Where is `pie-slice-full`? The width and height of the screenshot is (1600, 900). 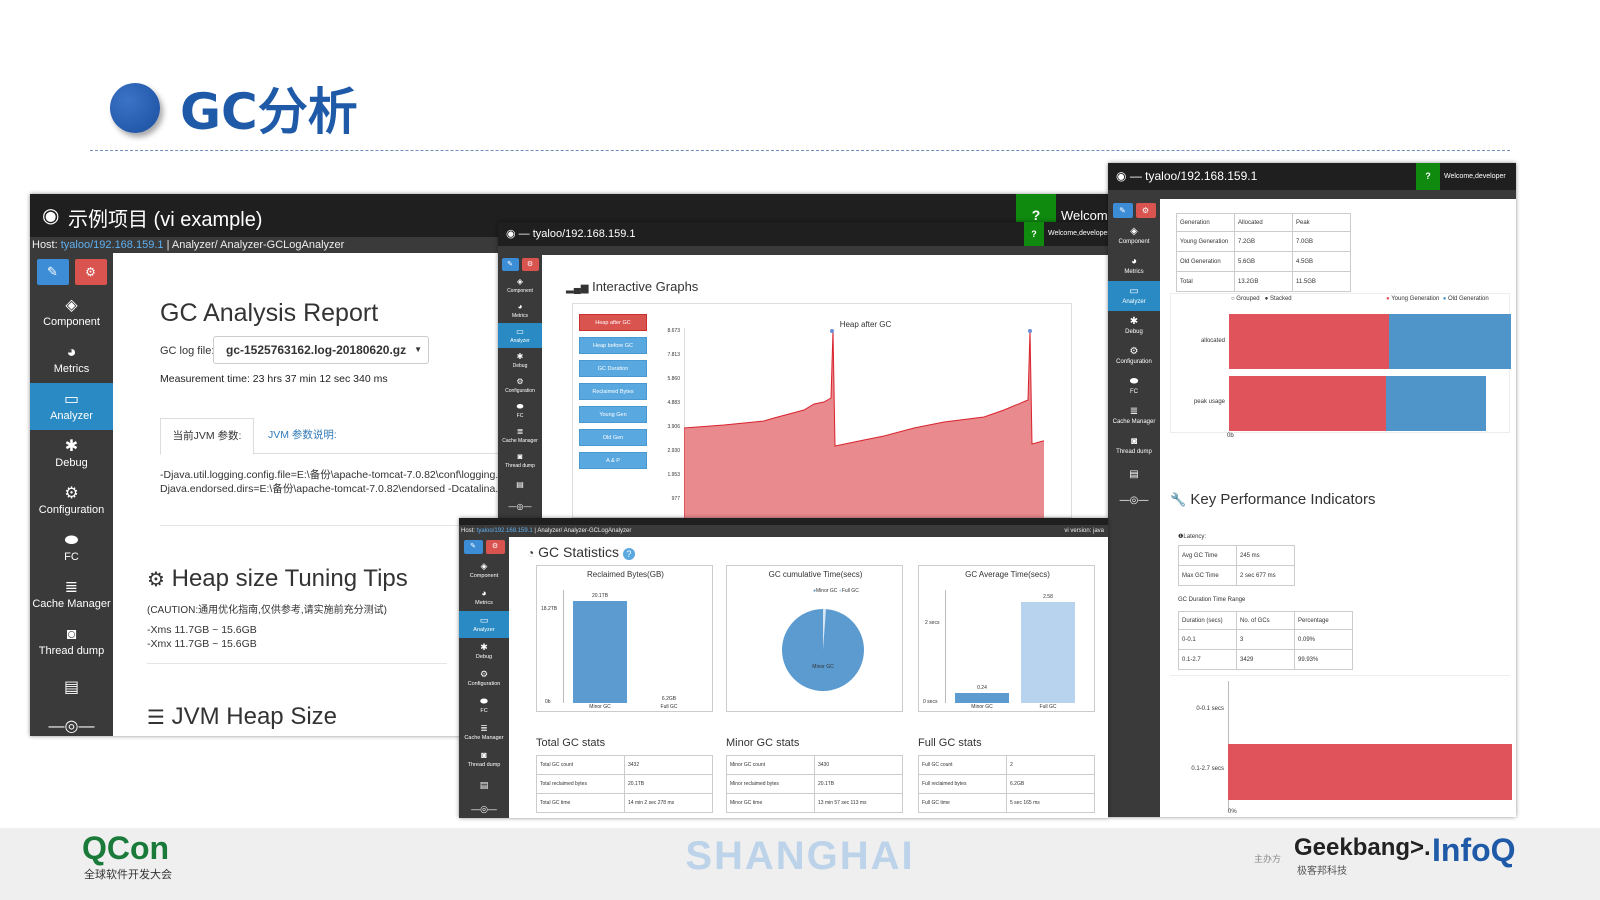 pie-slice-full is located at coordinates (824, 629).